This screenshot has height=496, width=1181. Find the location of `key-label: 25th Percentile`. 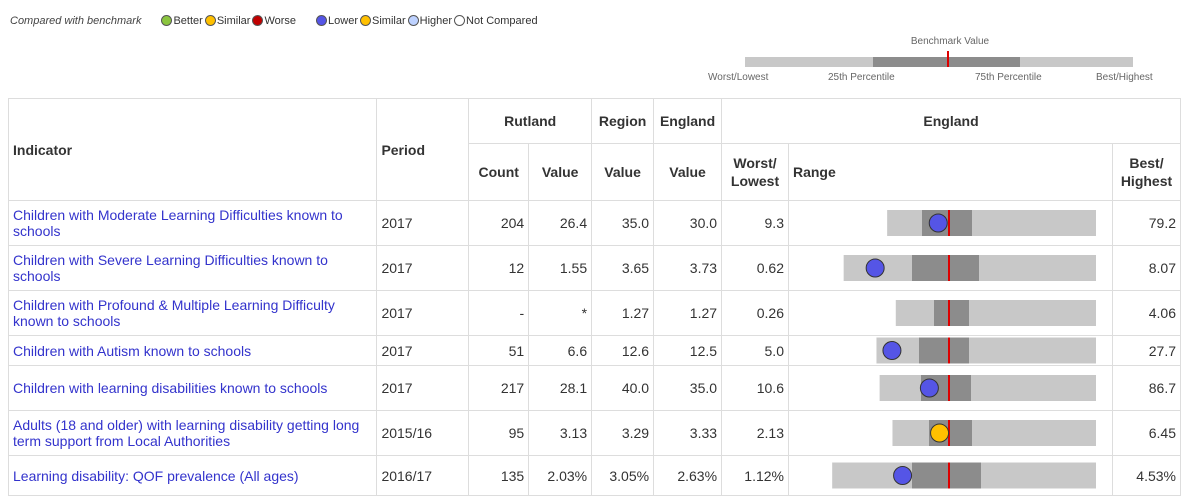

key-label: 25th Percentile is located at coordinates (861, 77).